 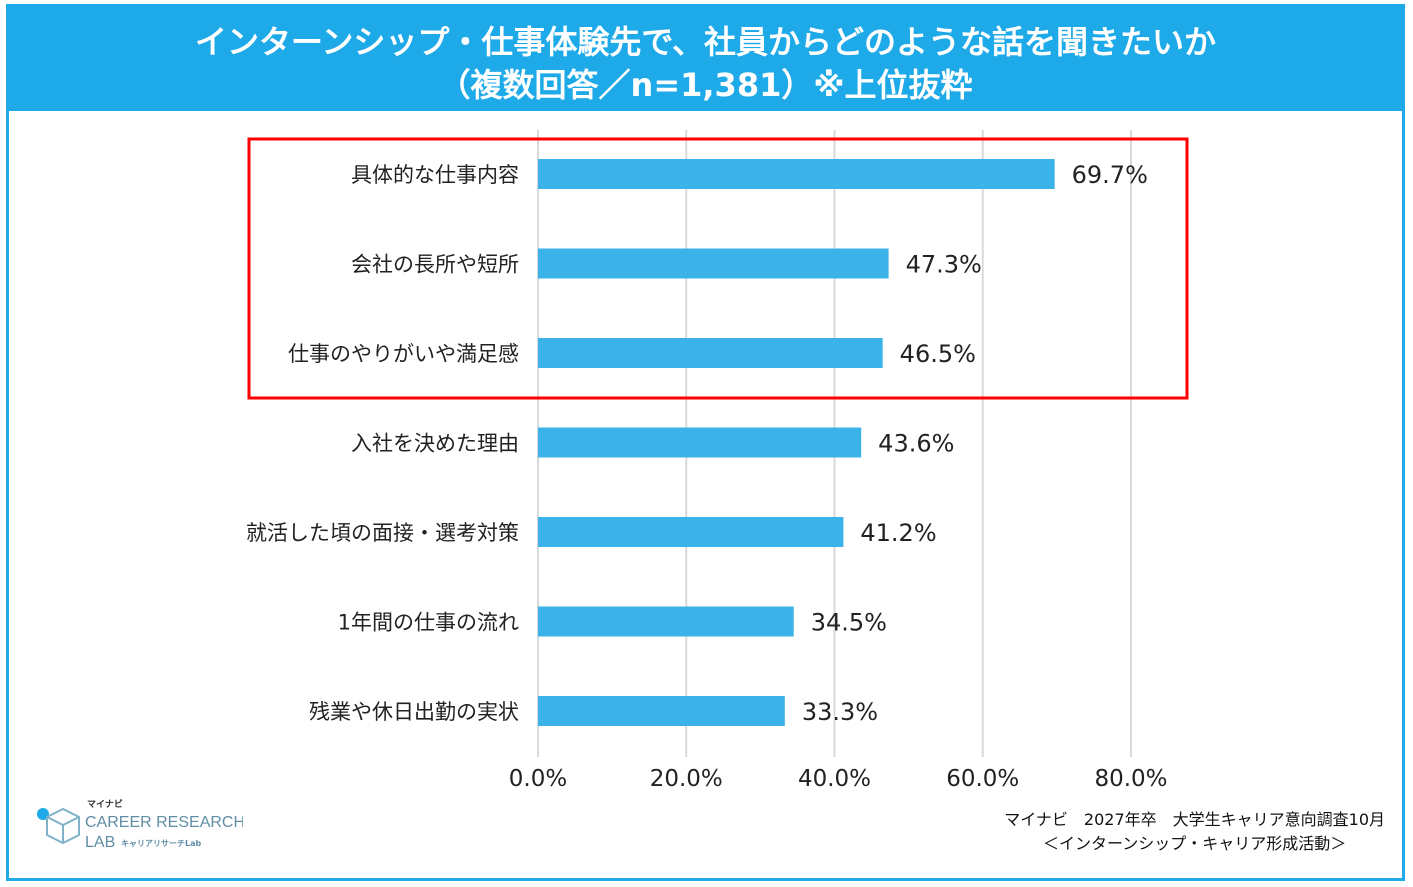 I want to click on source-line2: ＜インターンシップ・キャリア形成活動＞, so click(x=1195, y=843).